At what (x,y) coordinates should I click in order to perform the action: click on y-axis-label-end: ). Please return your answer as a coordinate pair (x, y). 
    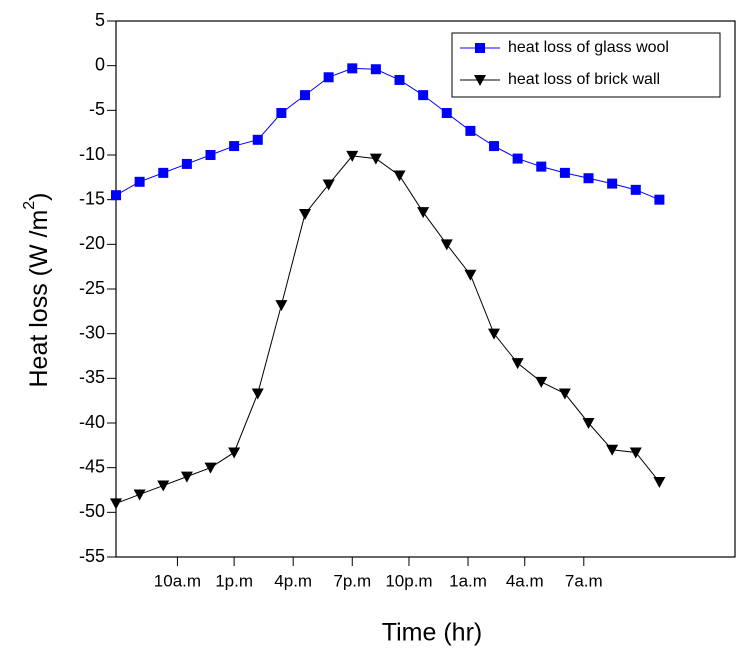
    Looking at the image, I should click on (39, 196).